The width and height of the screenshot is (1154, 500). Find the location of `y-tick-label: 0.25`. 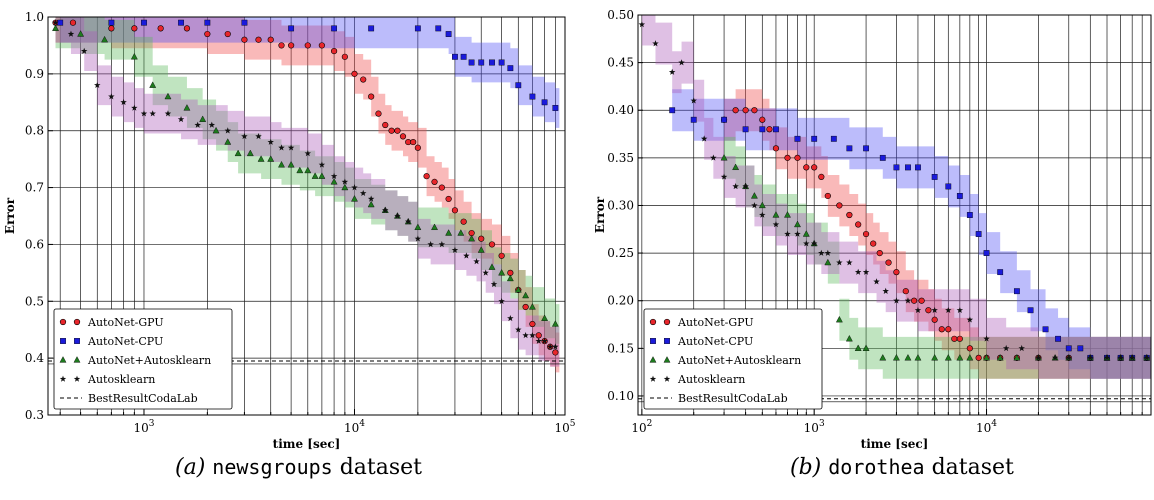

y-tick-label: 0.25 is located at coordinates (620, 253).